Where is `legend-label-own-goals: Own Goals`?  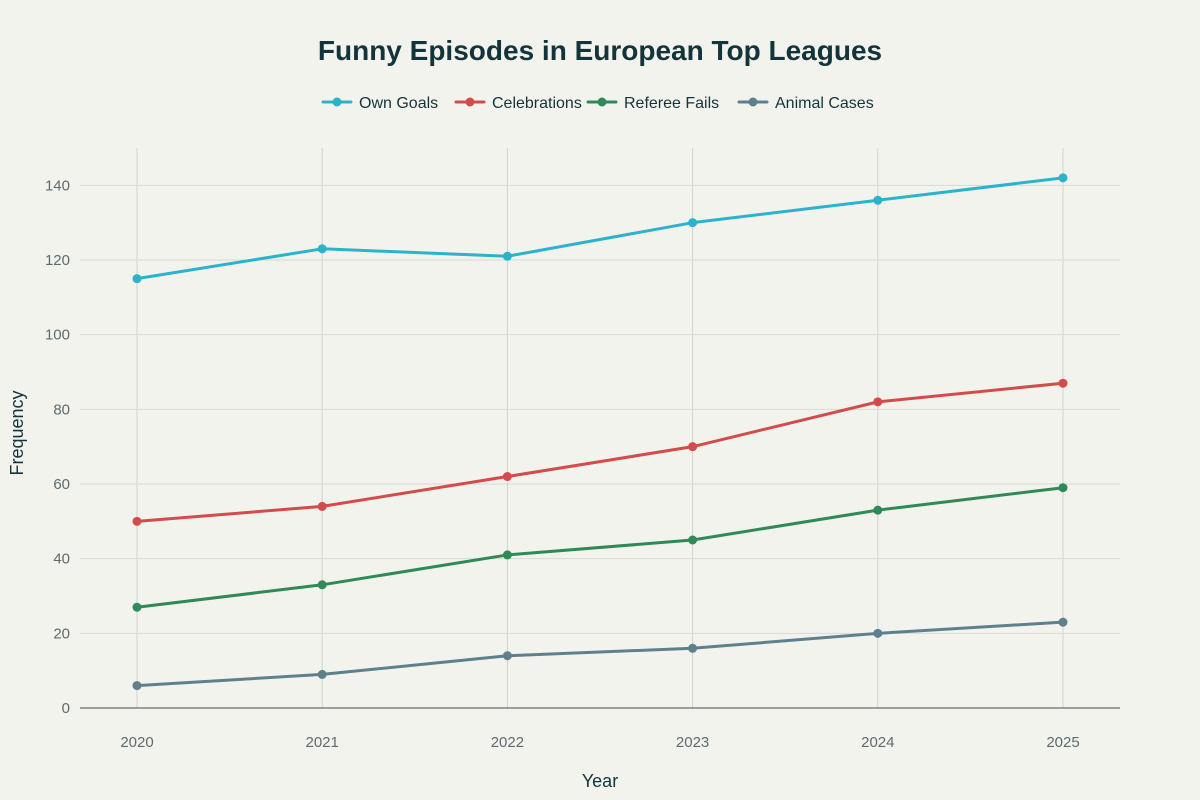 legend-label-own-goals: Own Goals is located at coordinates (398, 103).